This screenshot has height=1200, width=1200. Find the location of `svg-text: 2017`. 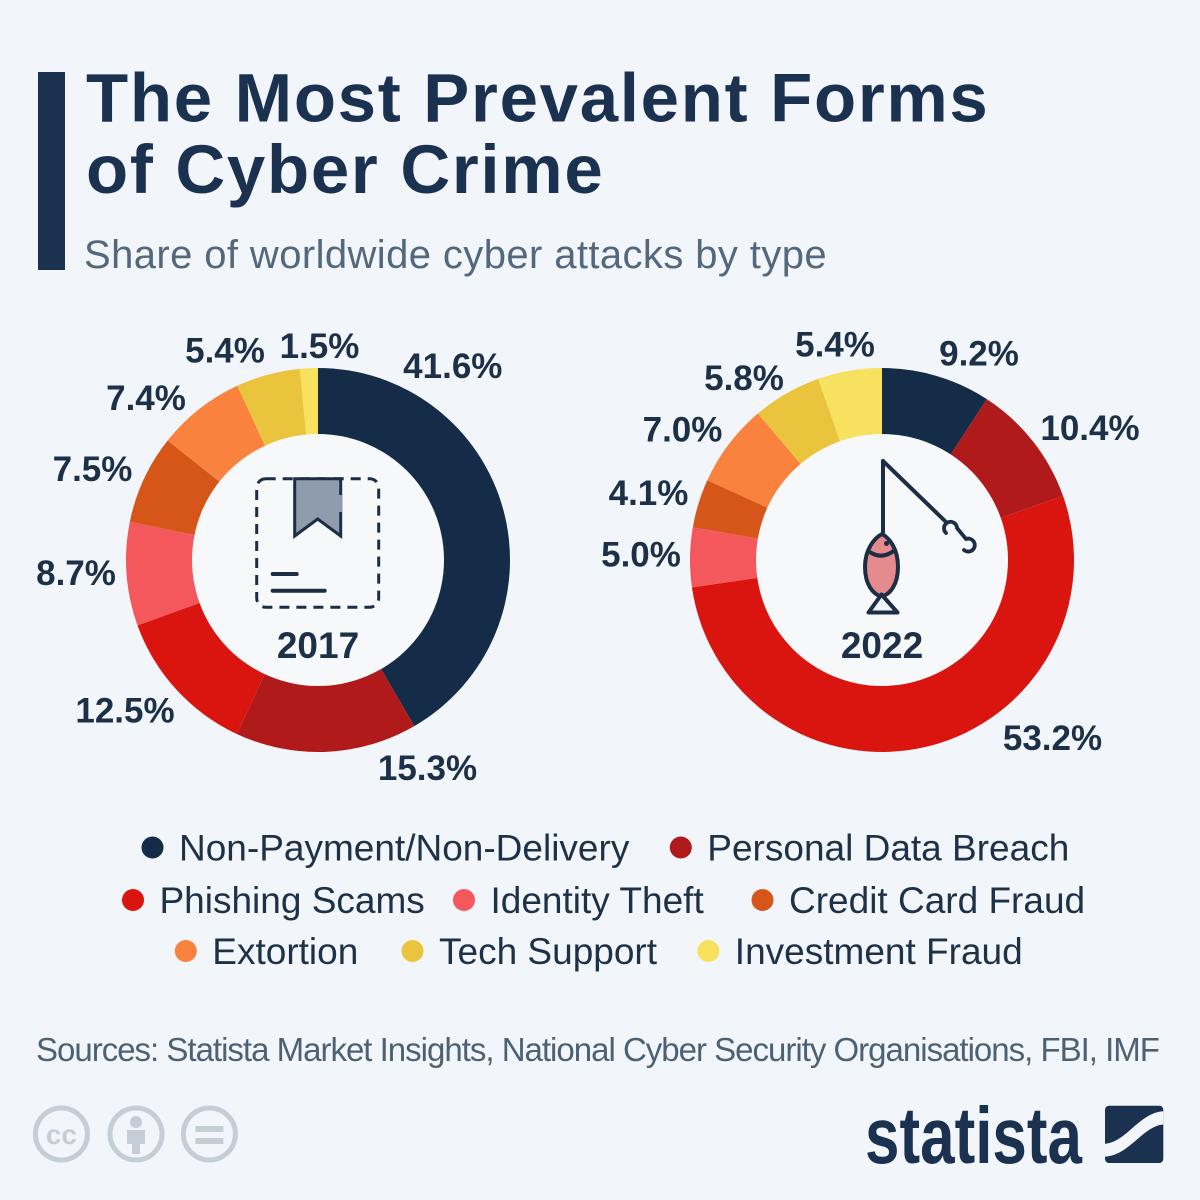

svg-text: 2017 is located at coordinates (318, 645).